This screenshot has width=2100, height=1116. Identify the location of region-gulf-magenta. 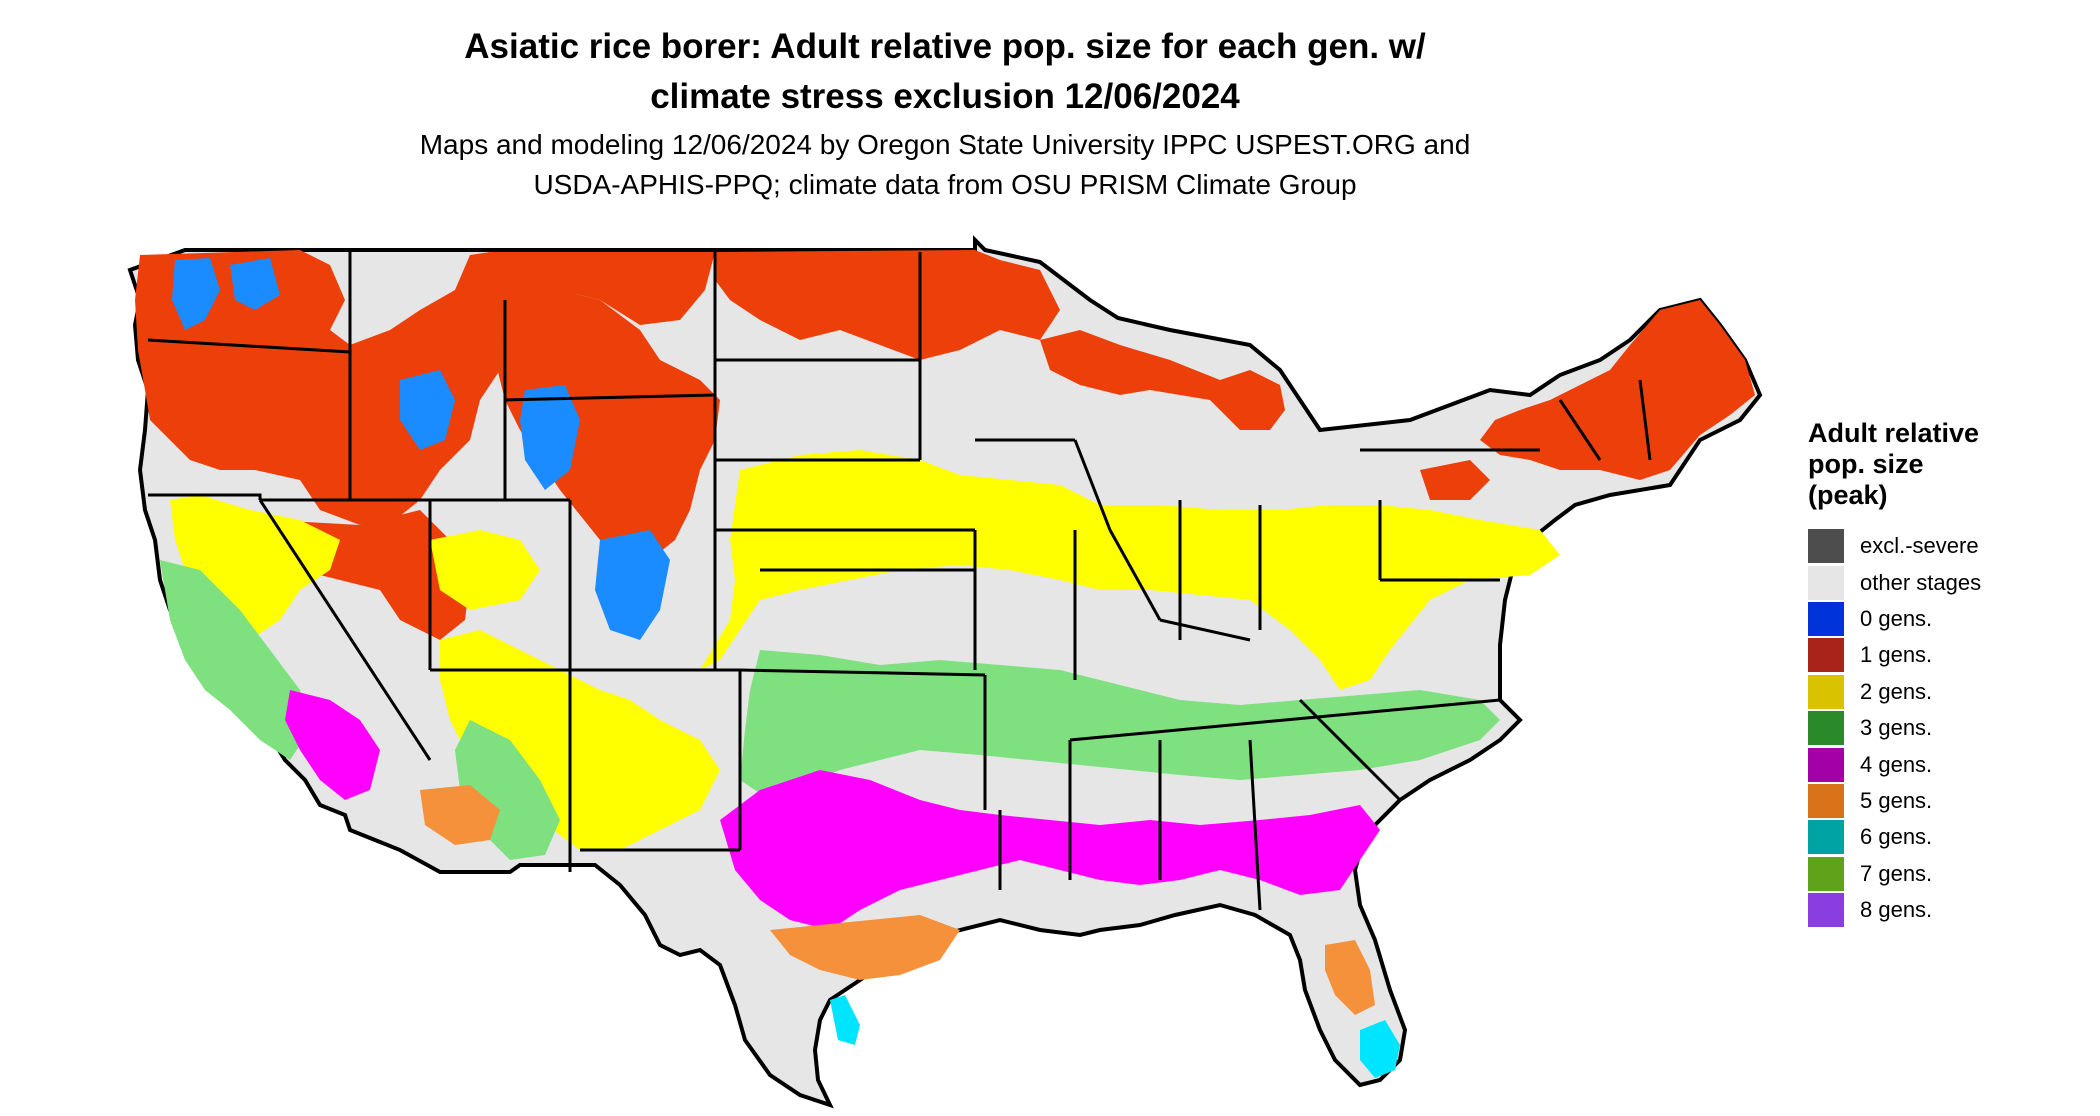
(1050, 850).